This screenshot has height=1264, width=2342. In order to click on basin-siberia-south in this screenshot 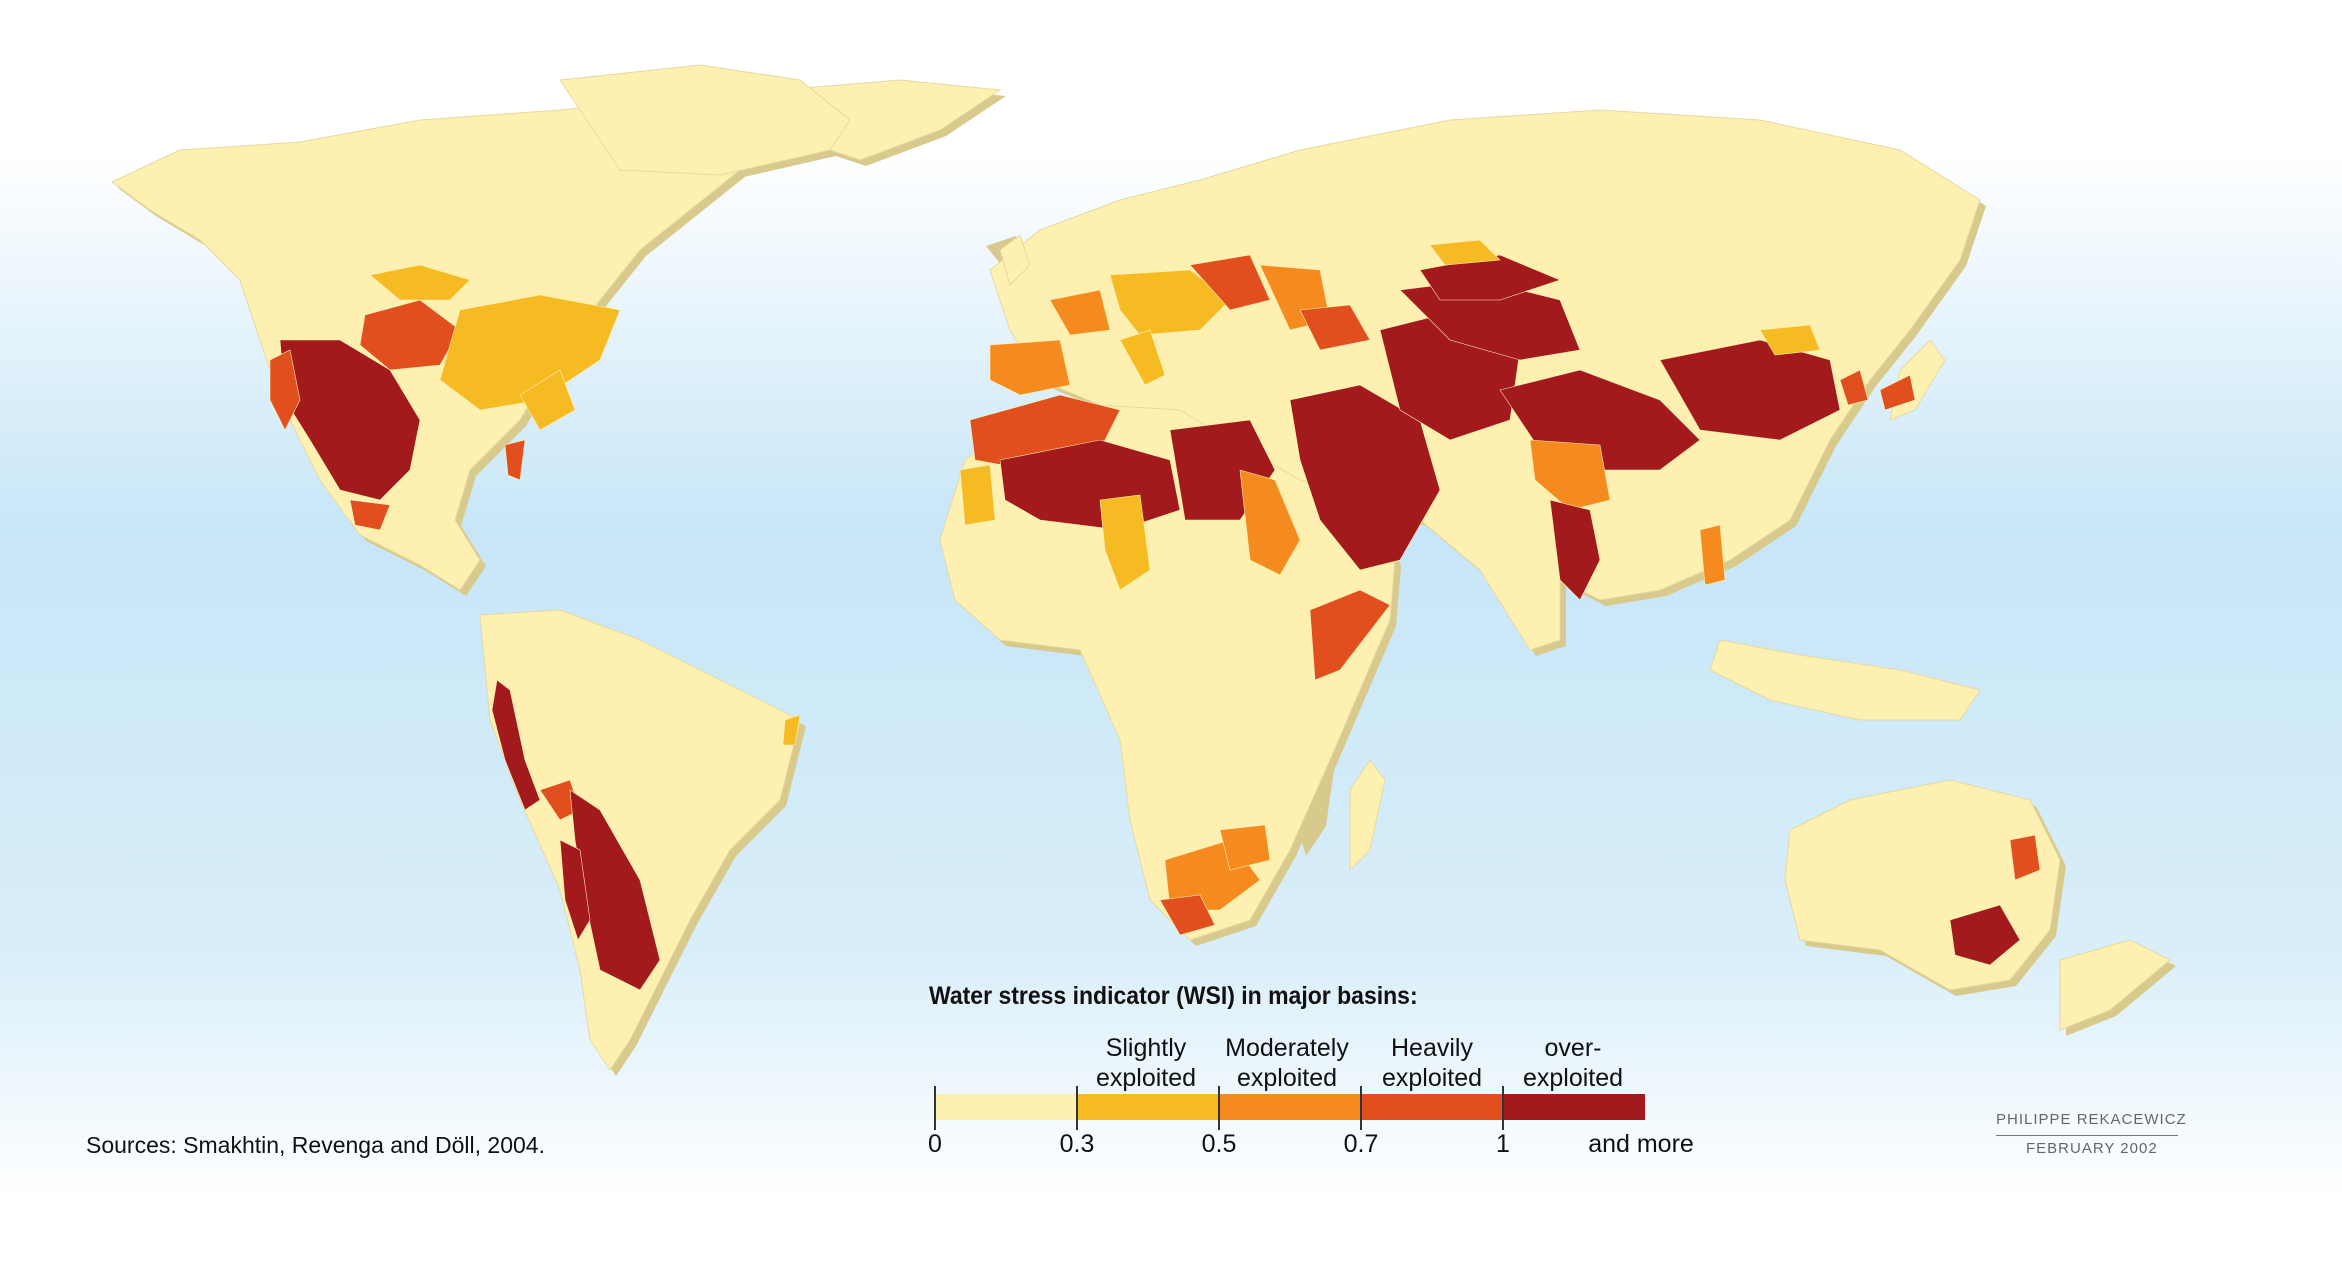, I will do `click(1465, 252)`.